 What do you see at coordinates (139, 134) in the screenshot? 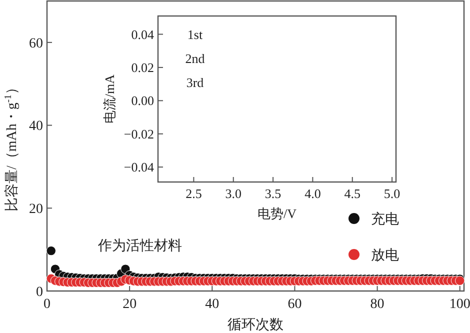
I see `y-tick-label: −0.02` at bounding box center [139, 134].